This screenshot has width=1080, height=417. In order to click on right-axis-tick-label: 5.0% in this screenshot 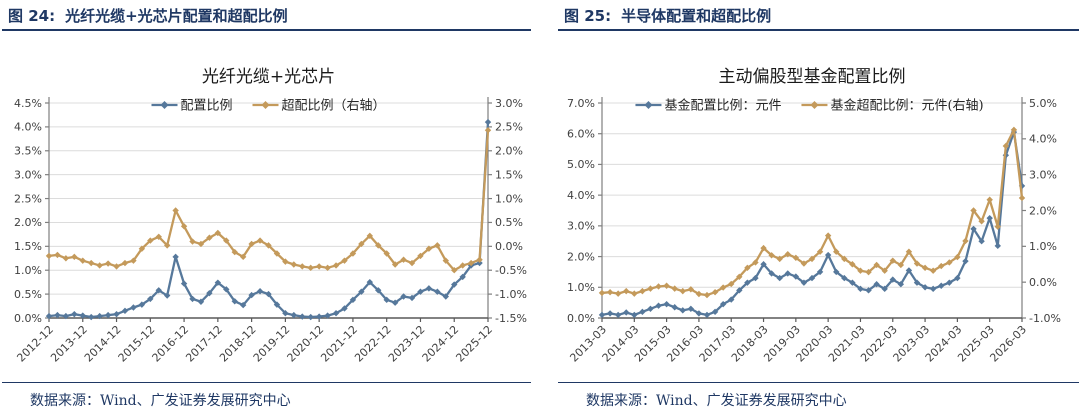, I will do `click(1043, 103)`.